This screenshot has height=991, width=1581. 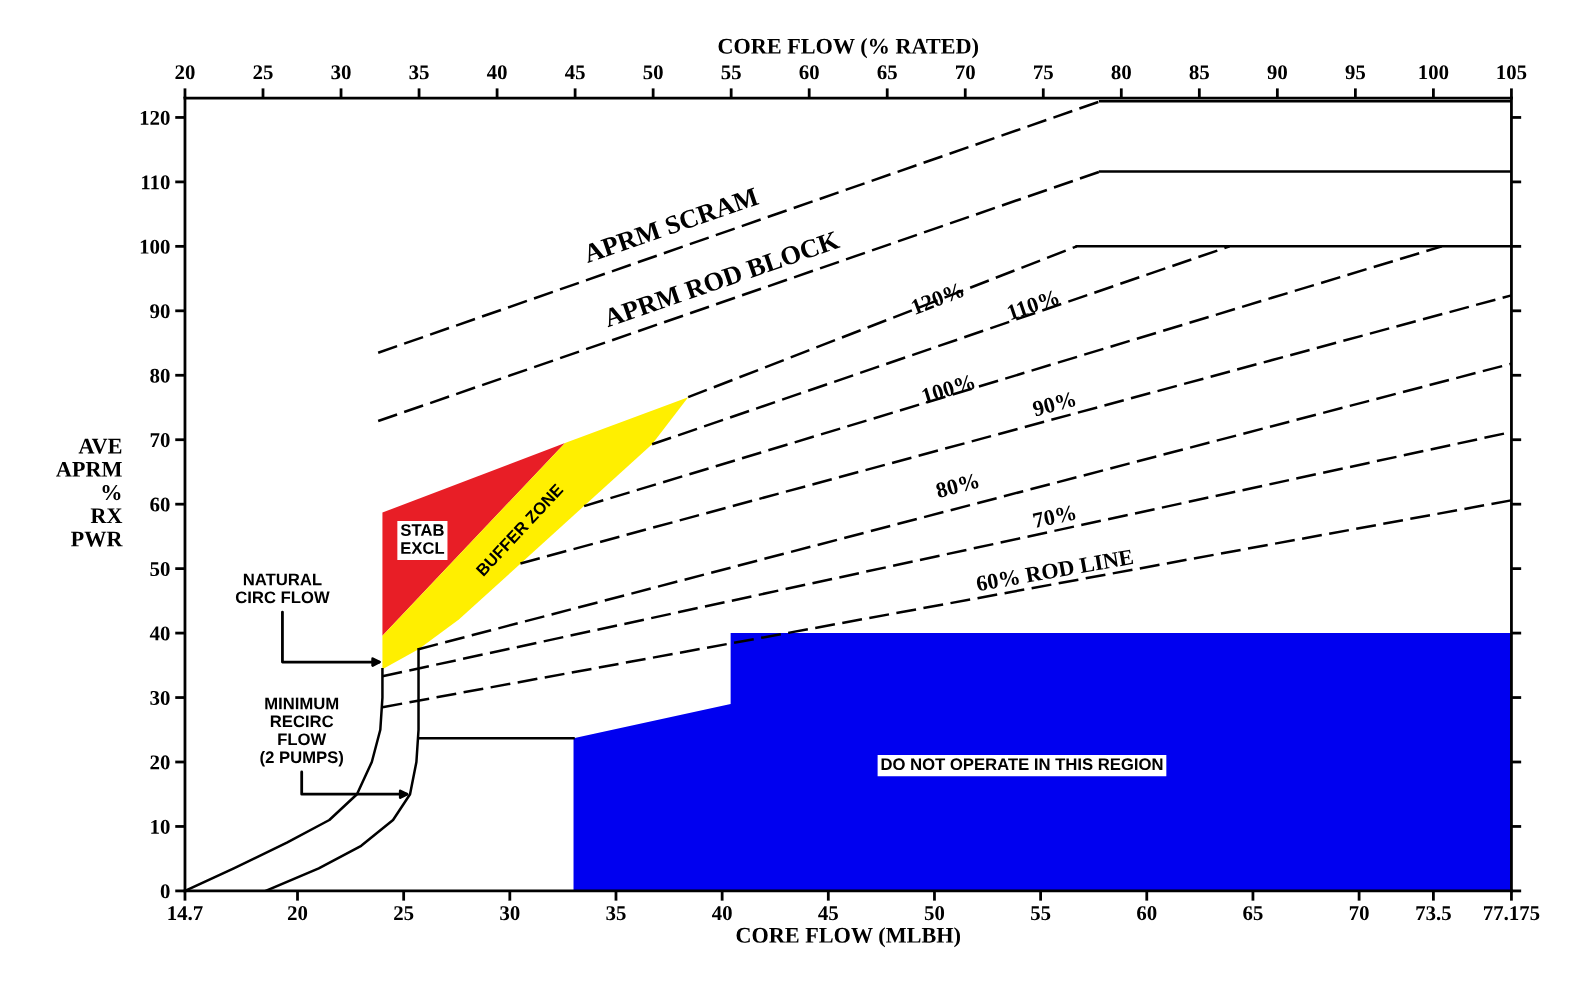 What do you see at coordinates (809, 72) in the screenshot?
I see `x2-tick-label: 60` at bounding box center [809, 72].